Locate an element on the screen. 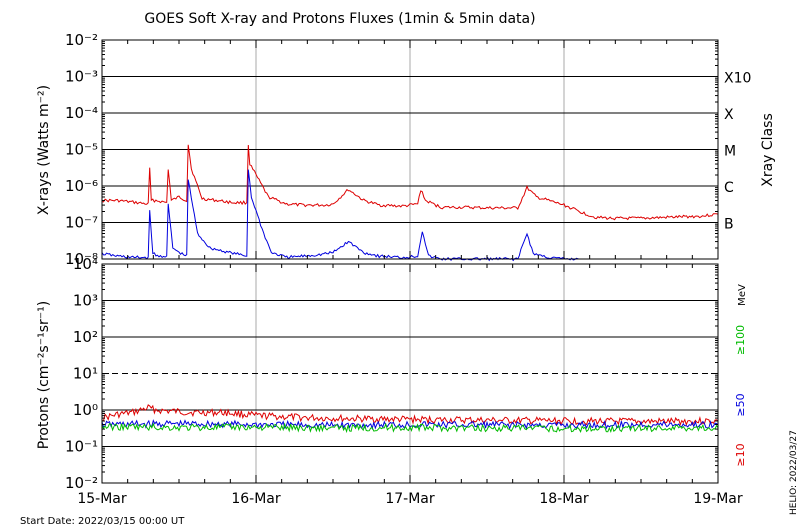 The image size is (800, 530). y-tick-label: 10¹ is located at coordinates (85, 374).